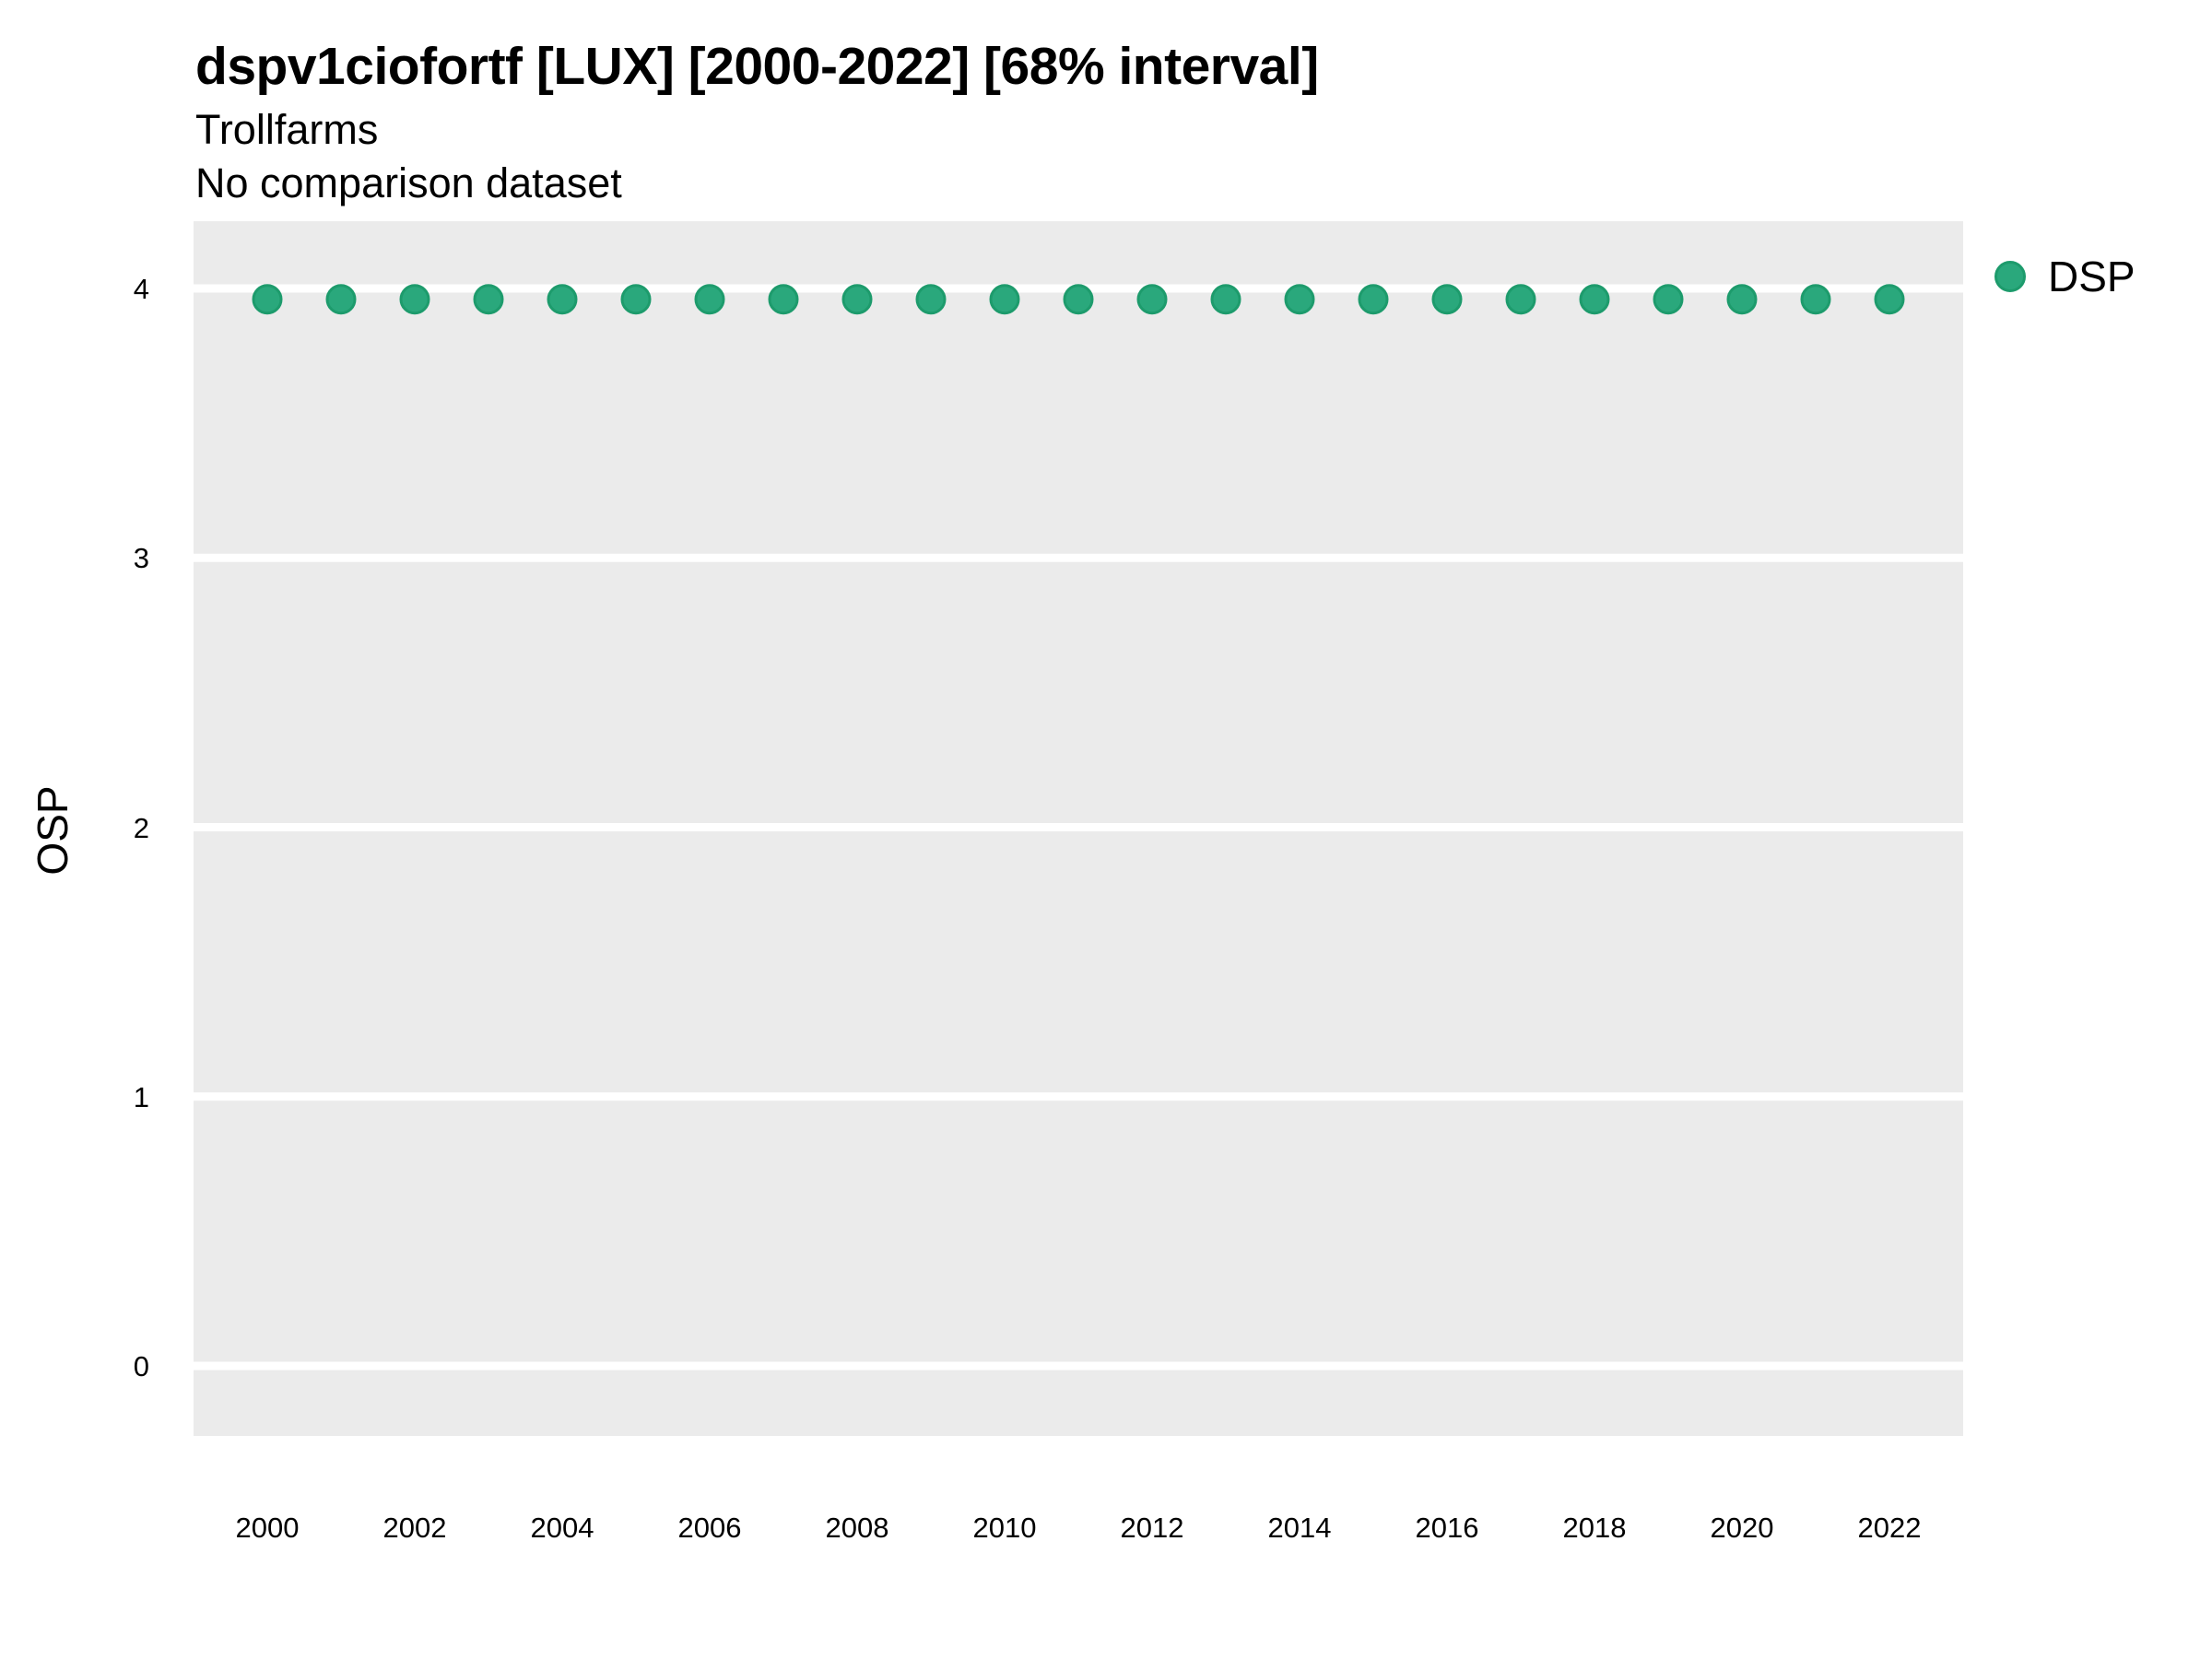  I want to click on x-tick-label: 2014, so click(1299, 1528).